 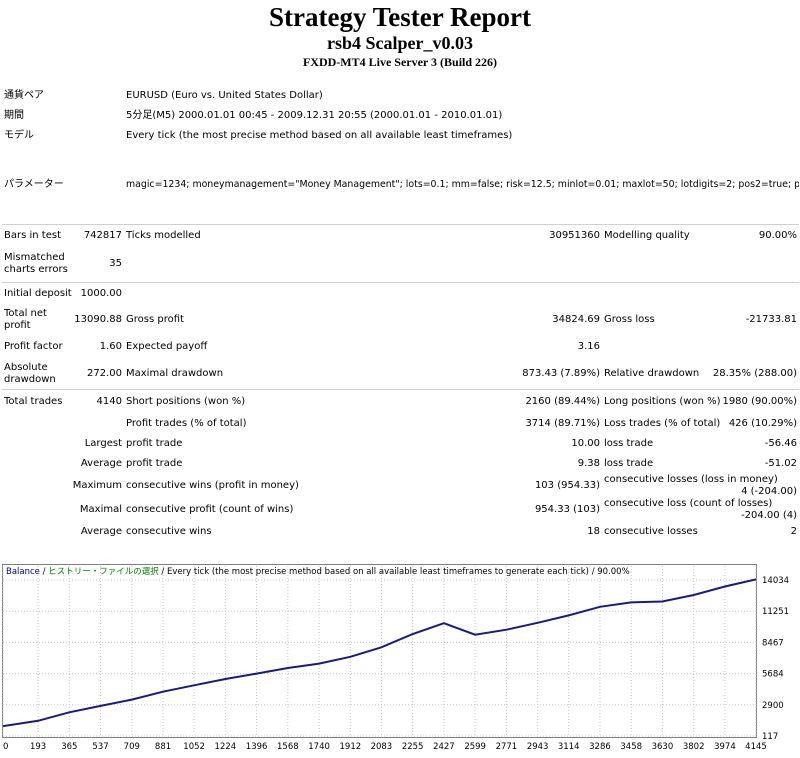 I want to click on absolute-drawdown-value: 272.00, so click(x=104, y=373).